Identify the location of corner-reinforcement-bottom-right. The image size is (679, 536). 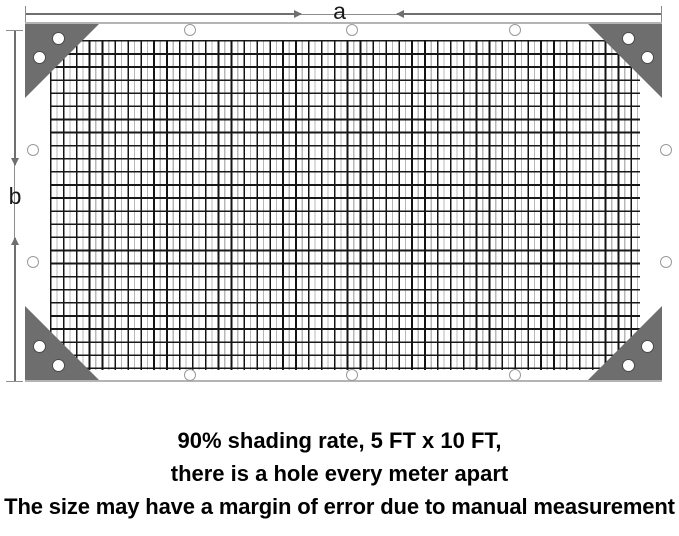
(625, 343).